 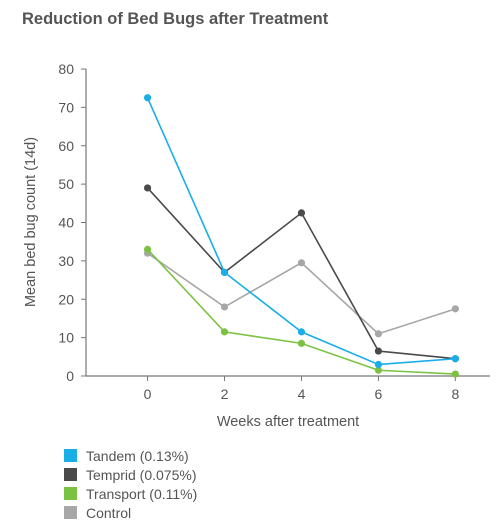 What do you see at coordinates (70, 376) in the screenshot?
I see `y-tick-label: 0` at bounding box center [70, 376].